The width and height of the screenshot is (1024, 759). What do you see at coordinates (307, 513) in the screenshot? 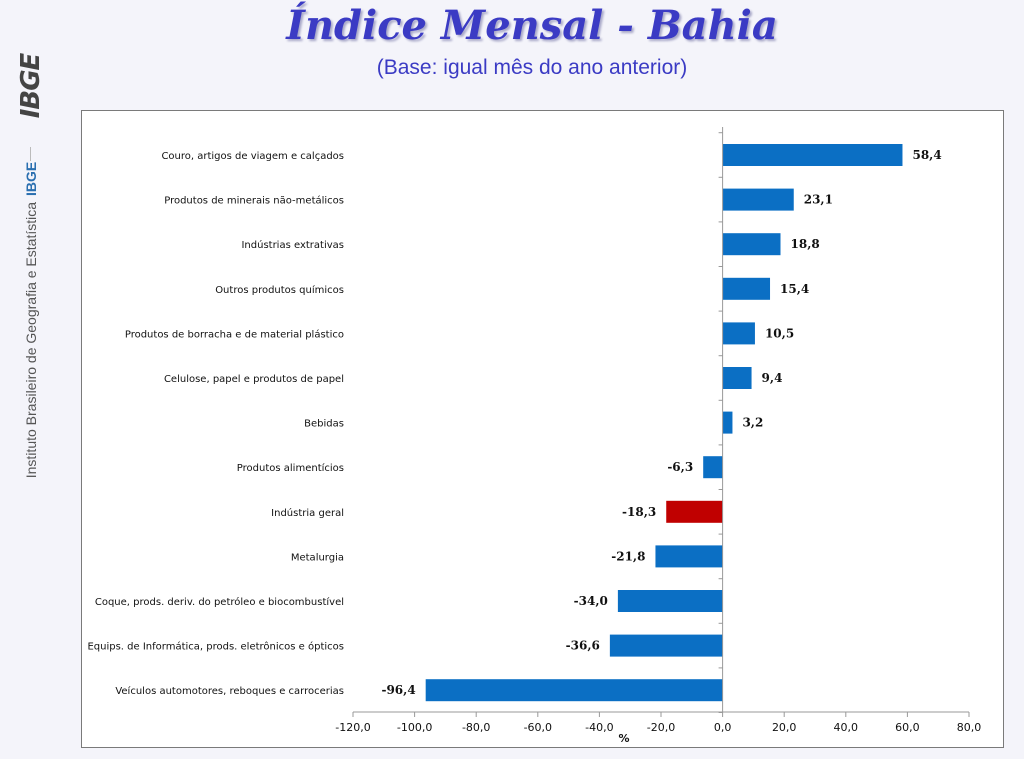
I see `category-label: Indústria geral` at bounding box center [307, 513].